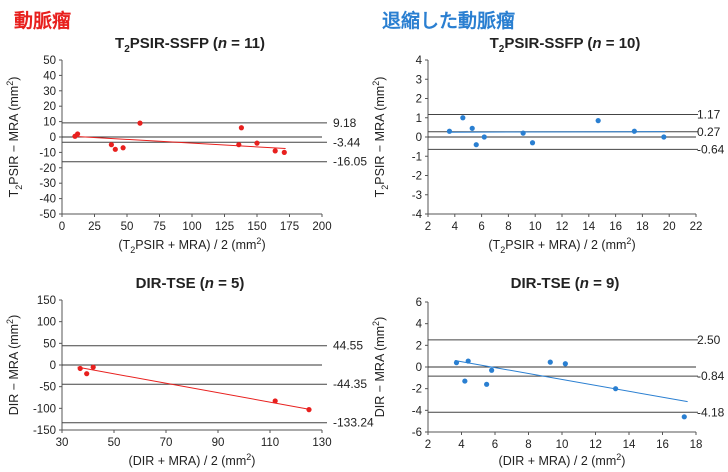 The width and height of the screenshot is (728, 472). I want to click on y-tick-label: 40, so click(49, 76).